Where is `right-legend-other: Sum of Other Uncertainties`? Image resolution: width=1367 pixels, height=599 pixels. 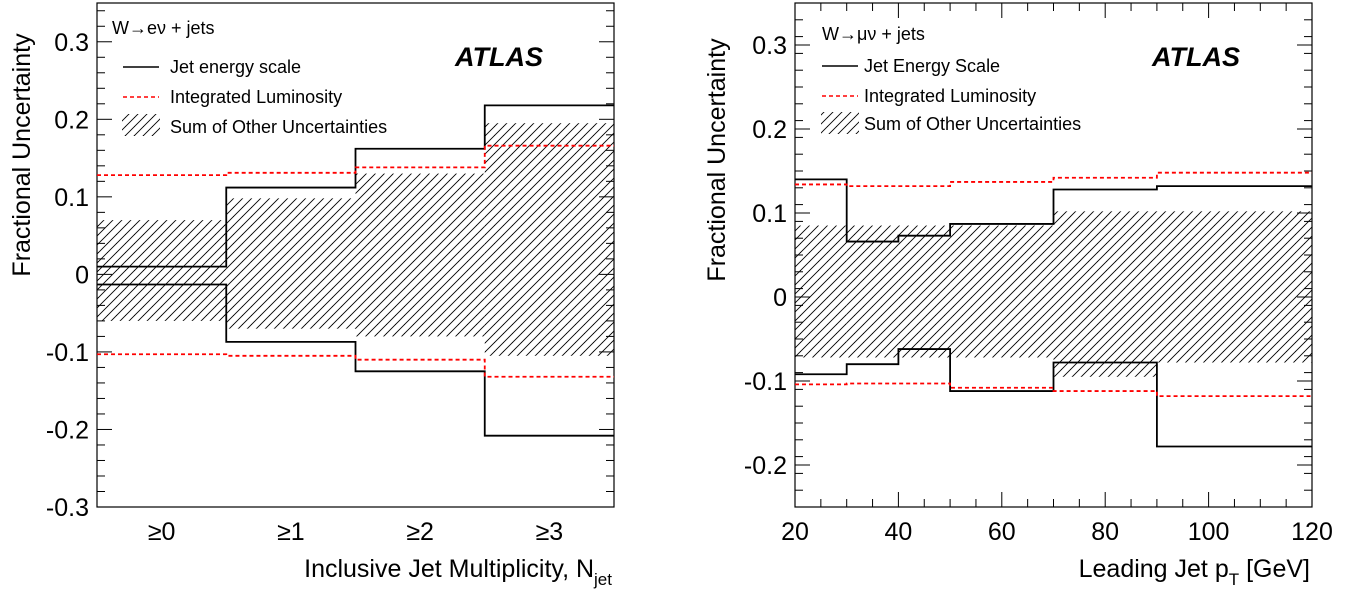 right-legend-other: Sum of Other Uncertainties is located at coordinates (972, 124).